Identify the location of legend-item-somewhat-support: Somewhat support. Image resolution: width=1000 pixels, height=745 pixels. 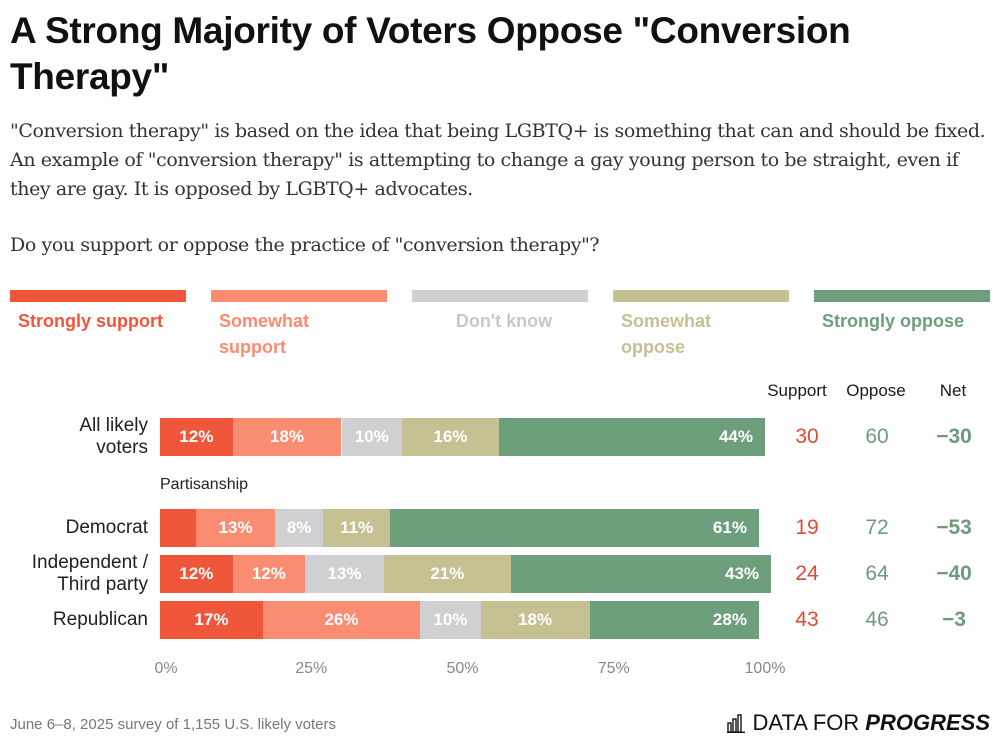
(299, 325).